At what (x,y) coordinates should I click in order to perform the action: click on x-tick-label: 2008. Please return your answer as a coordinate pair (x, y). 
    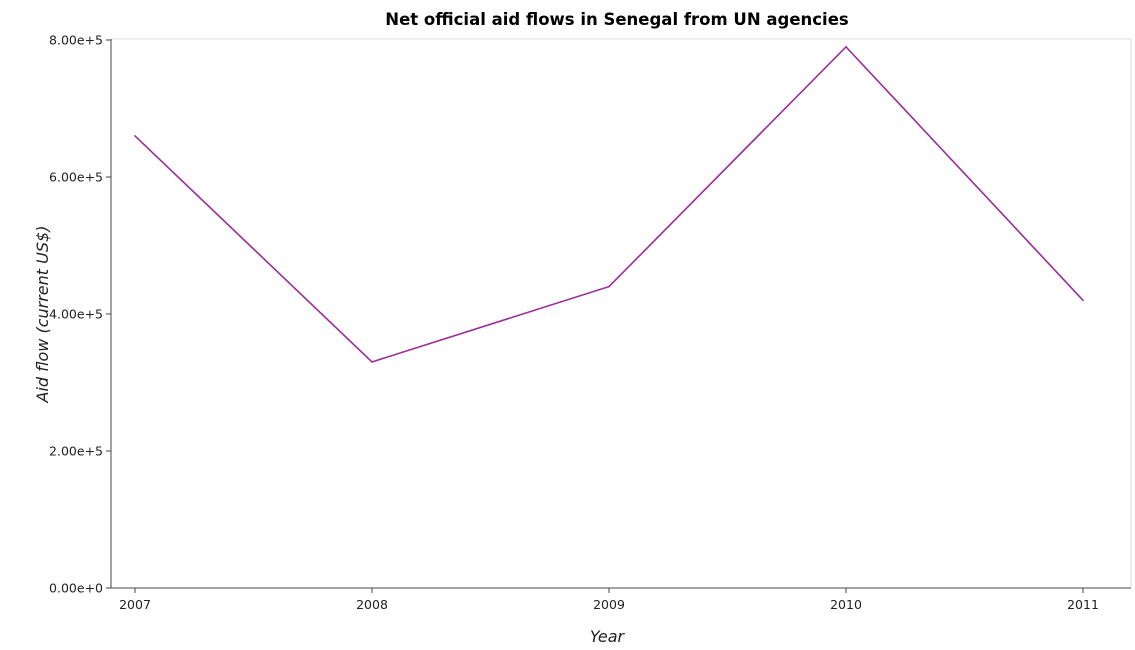
    Looking at the image, I should click on (372, 604).